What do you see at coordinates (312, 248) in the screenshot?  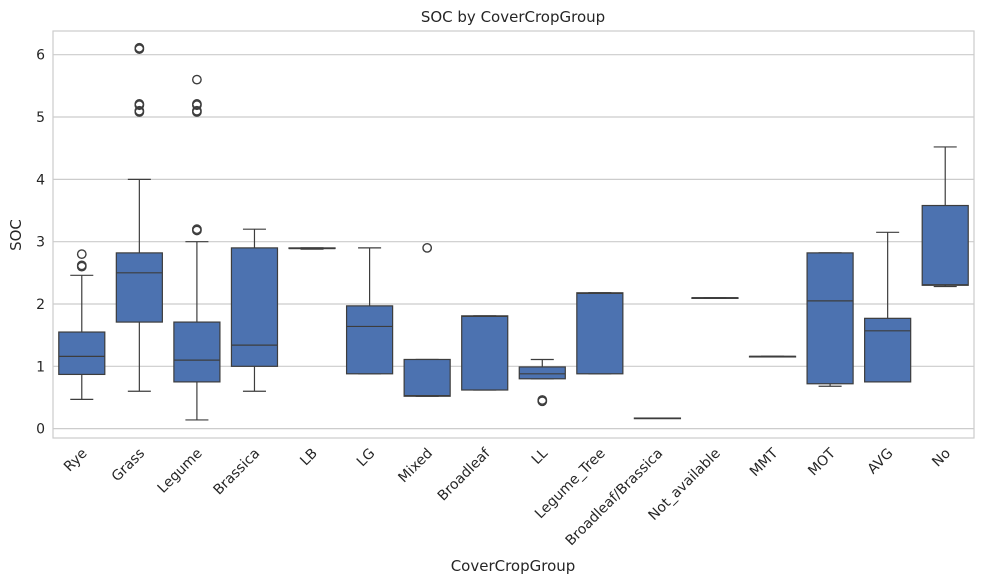 I see `box-lb` at bounding box center [312, 248].